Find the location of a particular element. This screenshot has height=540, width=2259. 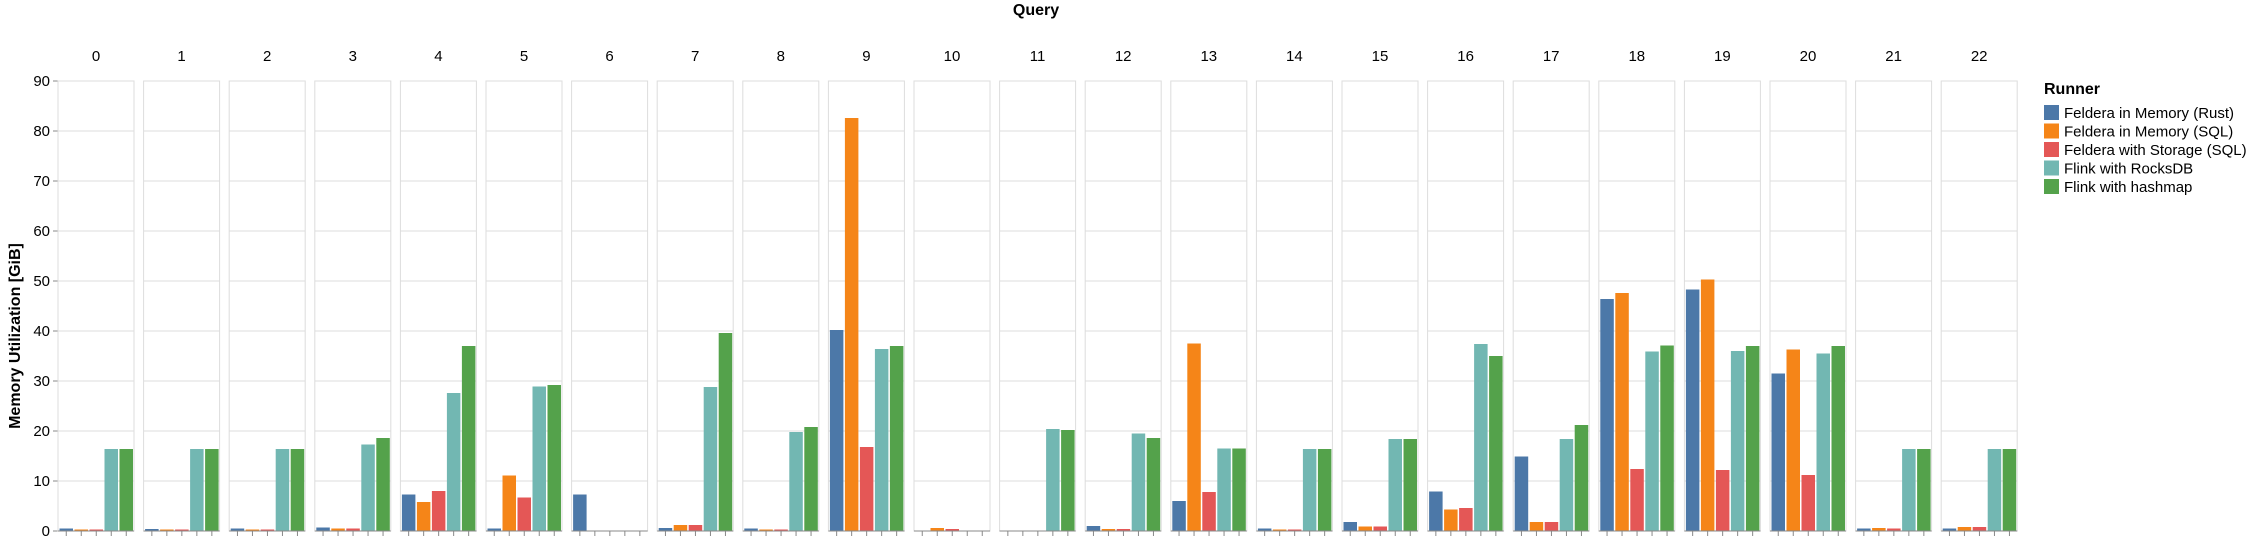

legend-label: Feldera in Memory (Rust) is located at coordinates (2149, 113).